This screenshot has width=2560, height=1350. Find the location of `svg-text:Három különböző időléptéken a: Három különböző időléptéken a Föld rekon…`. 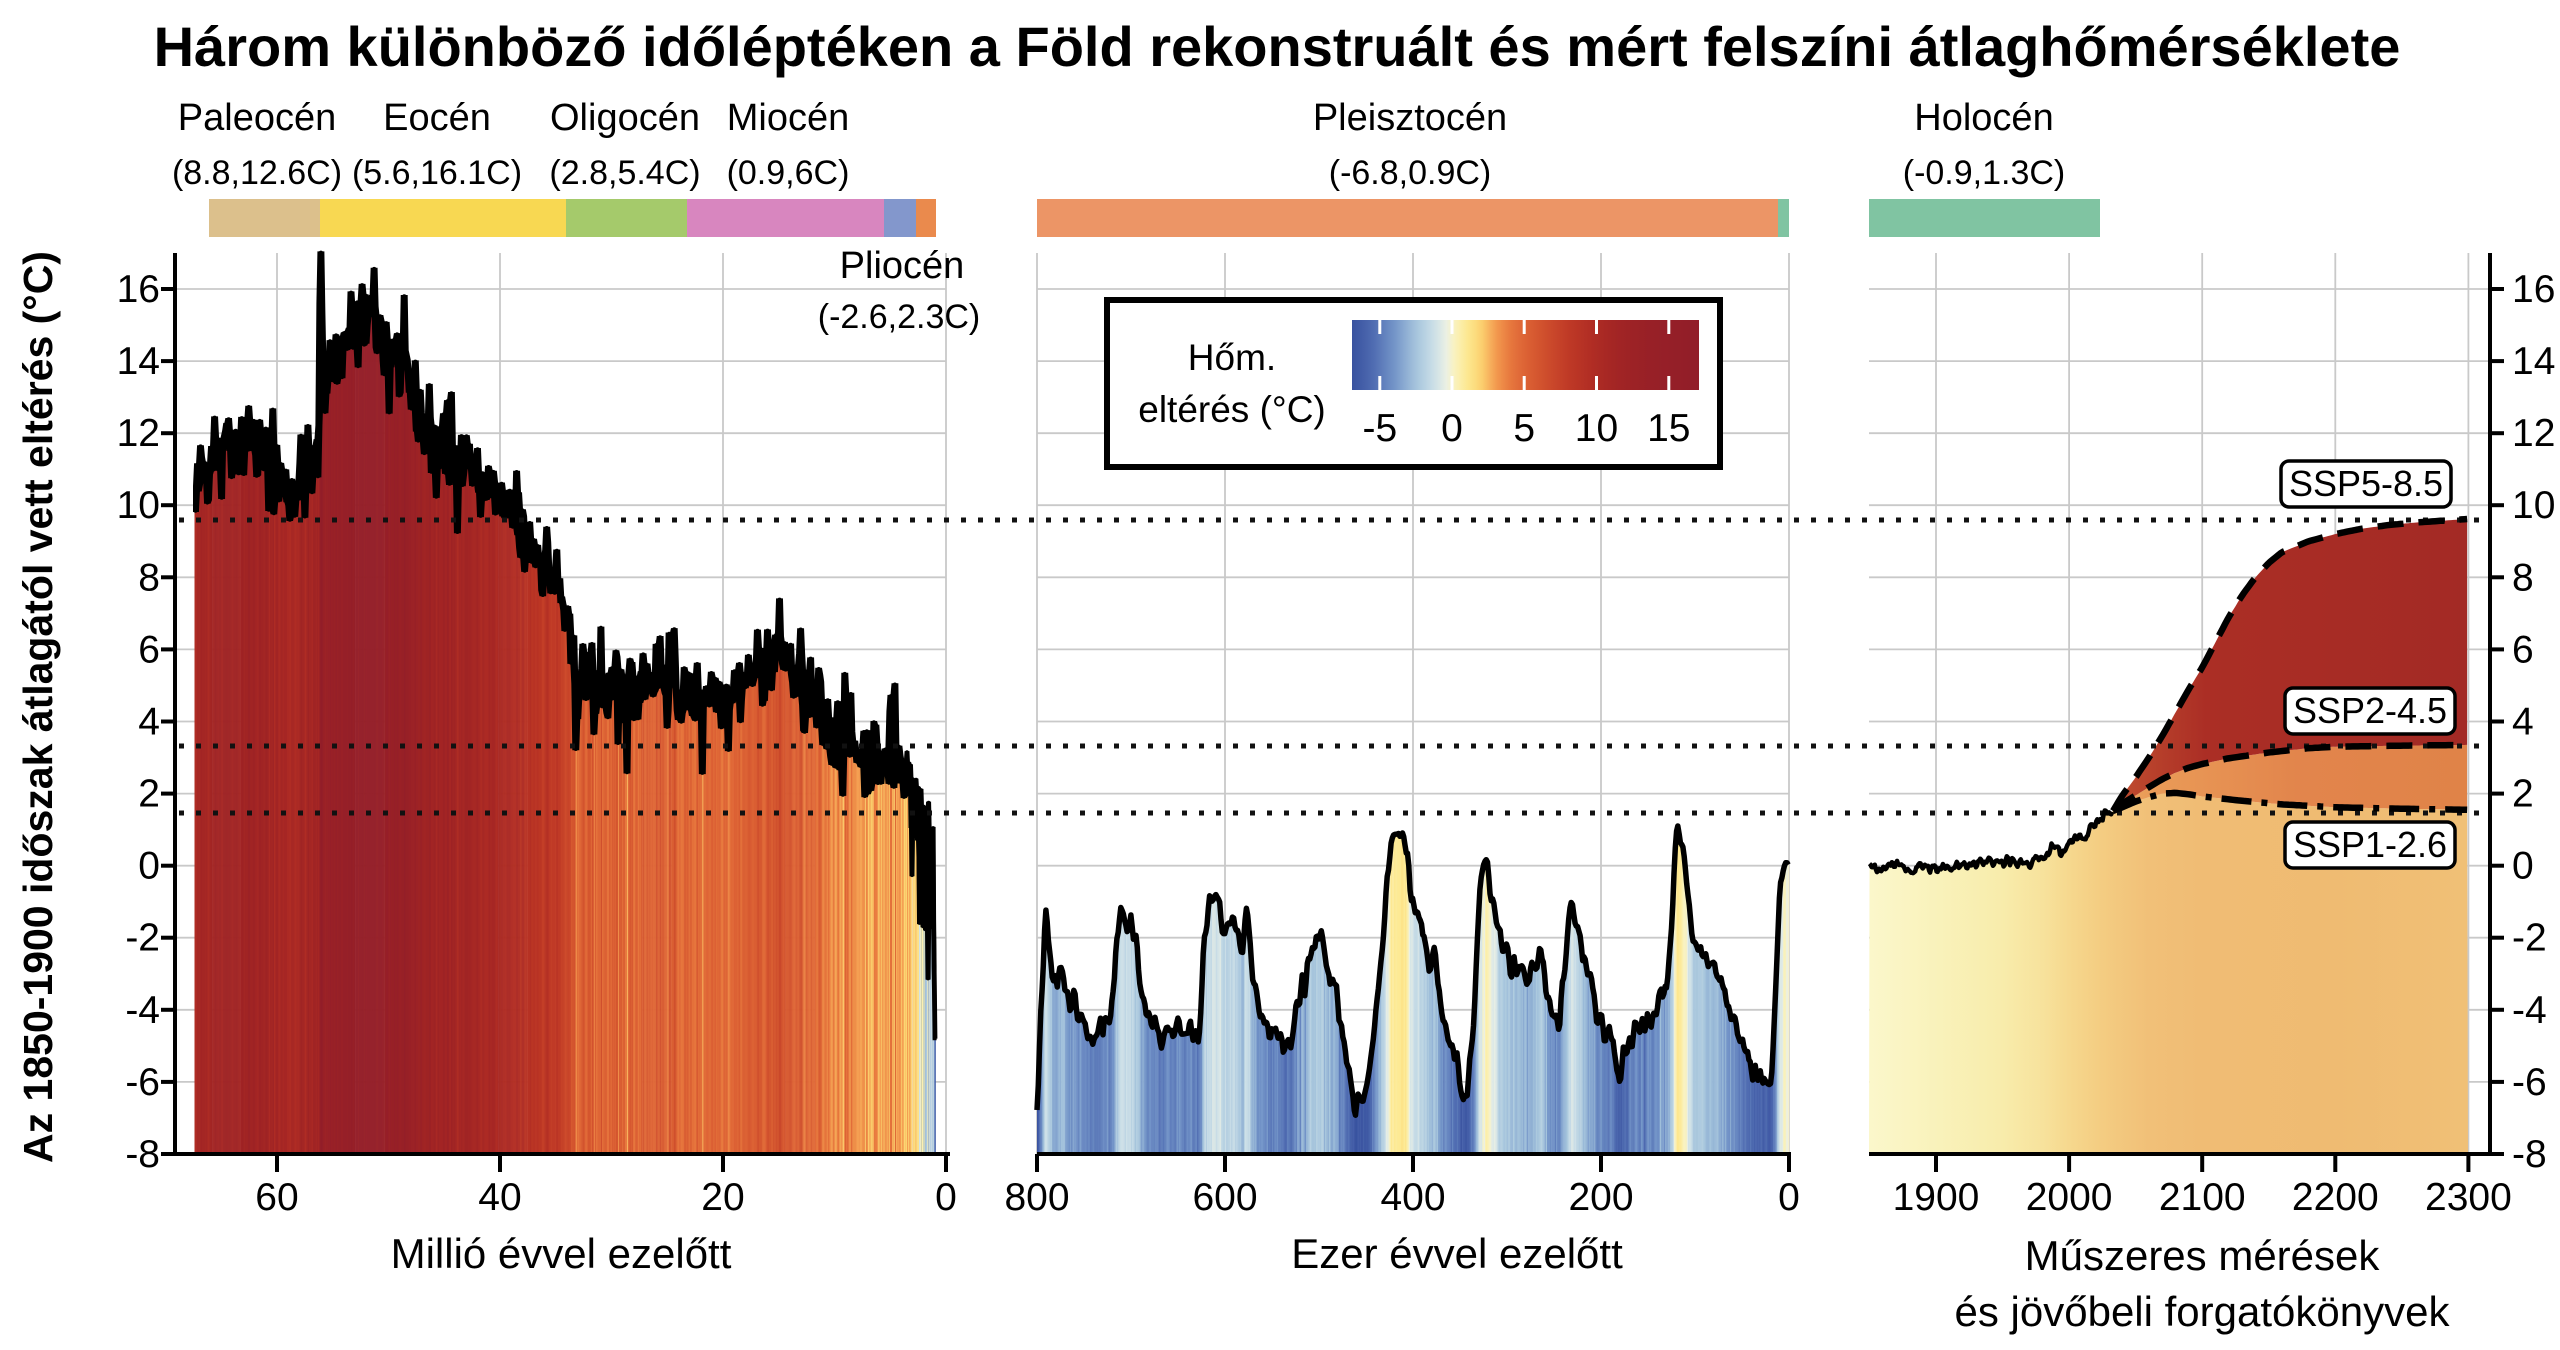

svg-text:Három különböző időléptéken a: Három különböző időléptéken a Föld rekon… is located at coordinates (1277, 46).